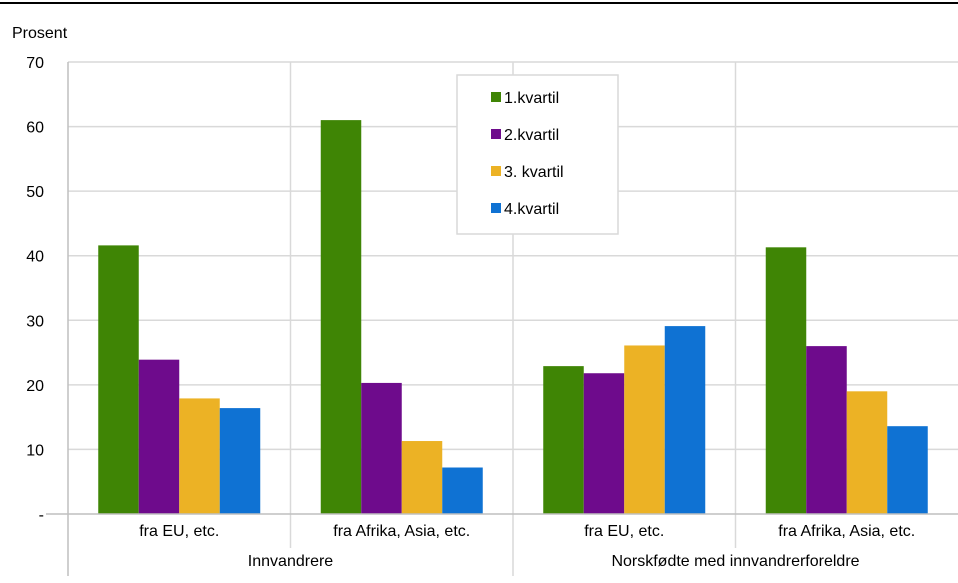 Image resolution: width=958 pixels, height=583 pixels. Describe the element at coordinates (35, 192) in the screenshot. I see `y-tick-label: 50` at that location.